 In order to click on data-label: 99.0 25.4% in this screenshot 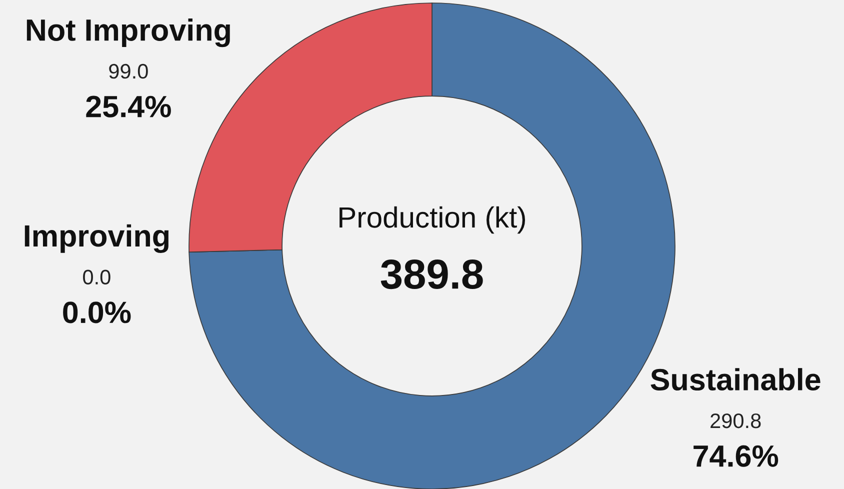, I will do `click(128, 91)`.